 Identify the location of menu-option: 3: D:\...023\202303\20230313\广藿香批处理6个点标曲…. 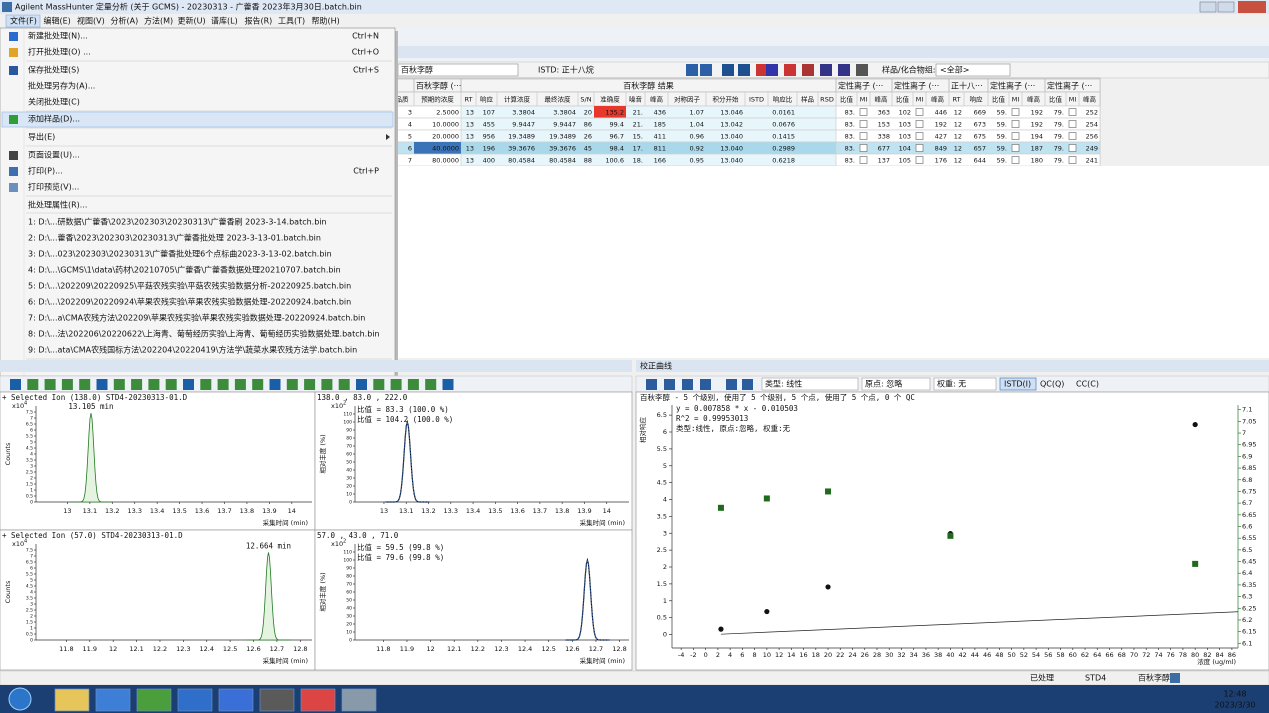
(180, 254).